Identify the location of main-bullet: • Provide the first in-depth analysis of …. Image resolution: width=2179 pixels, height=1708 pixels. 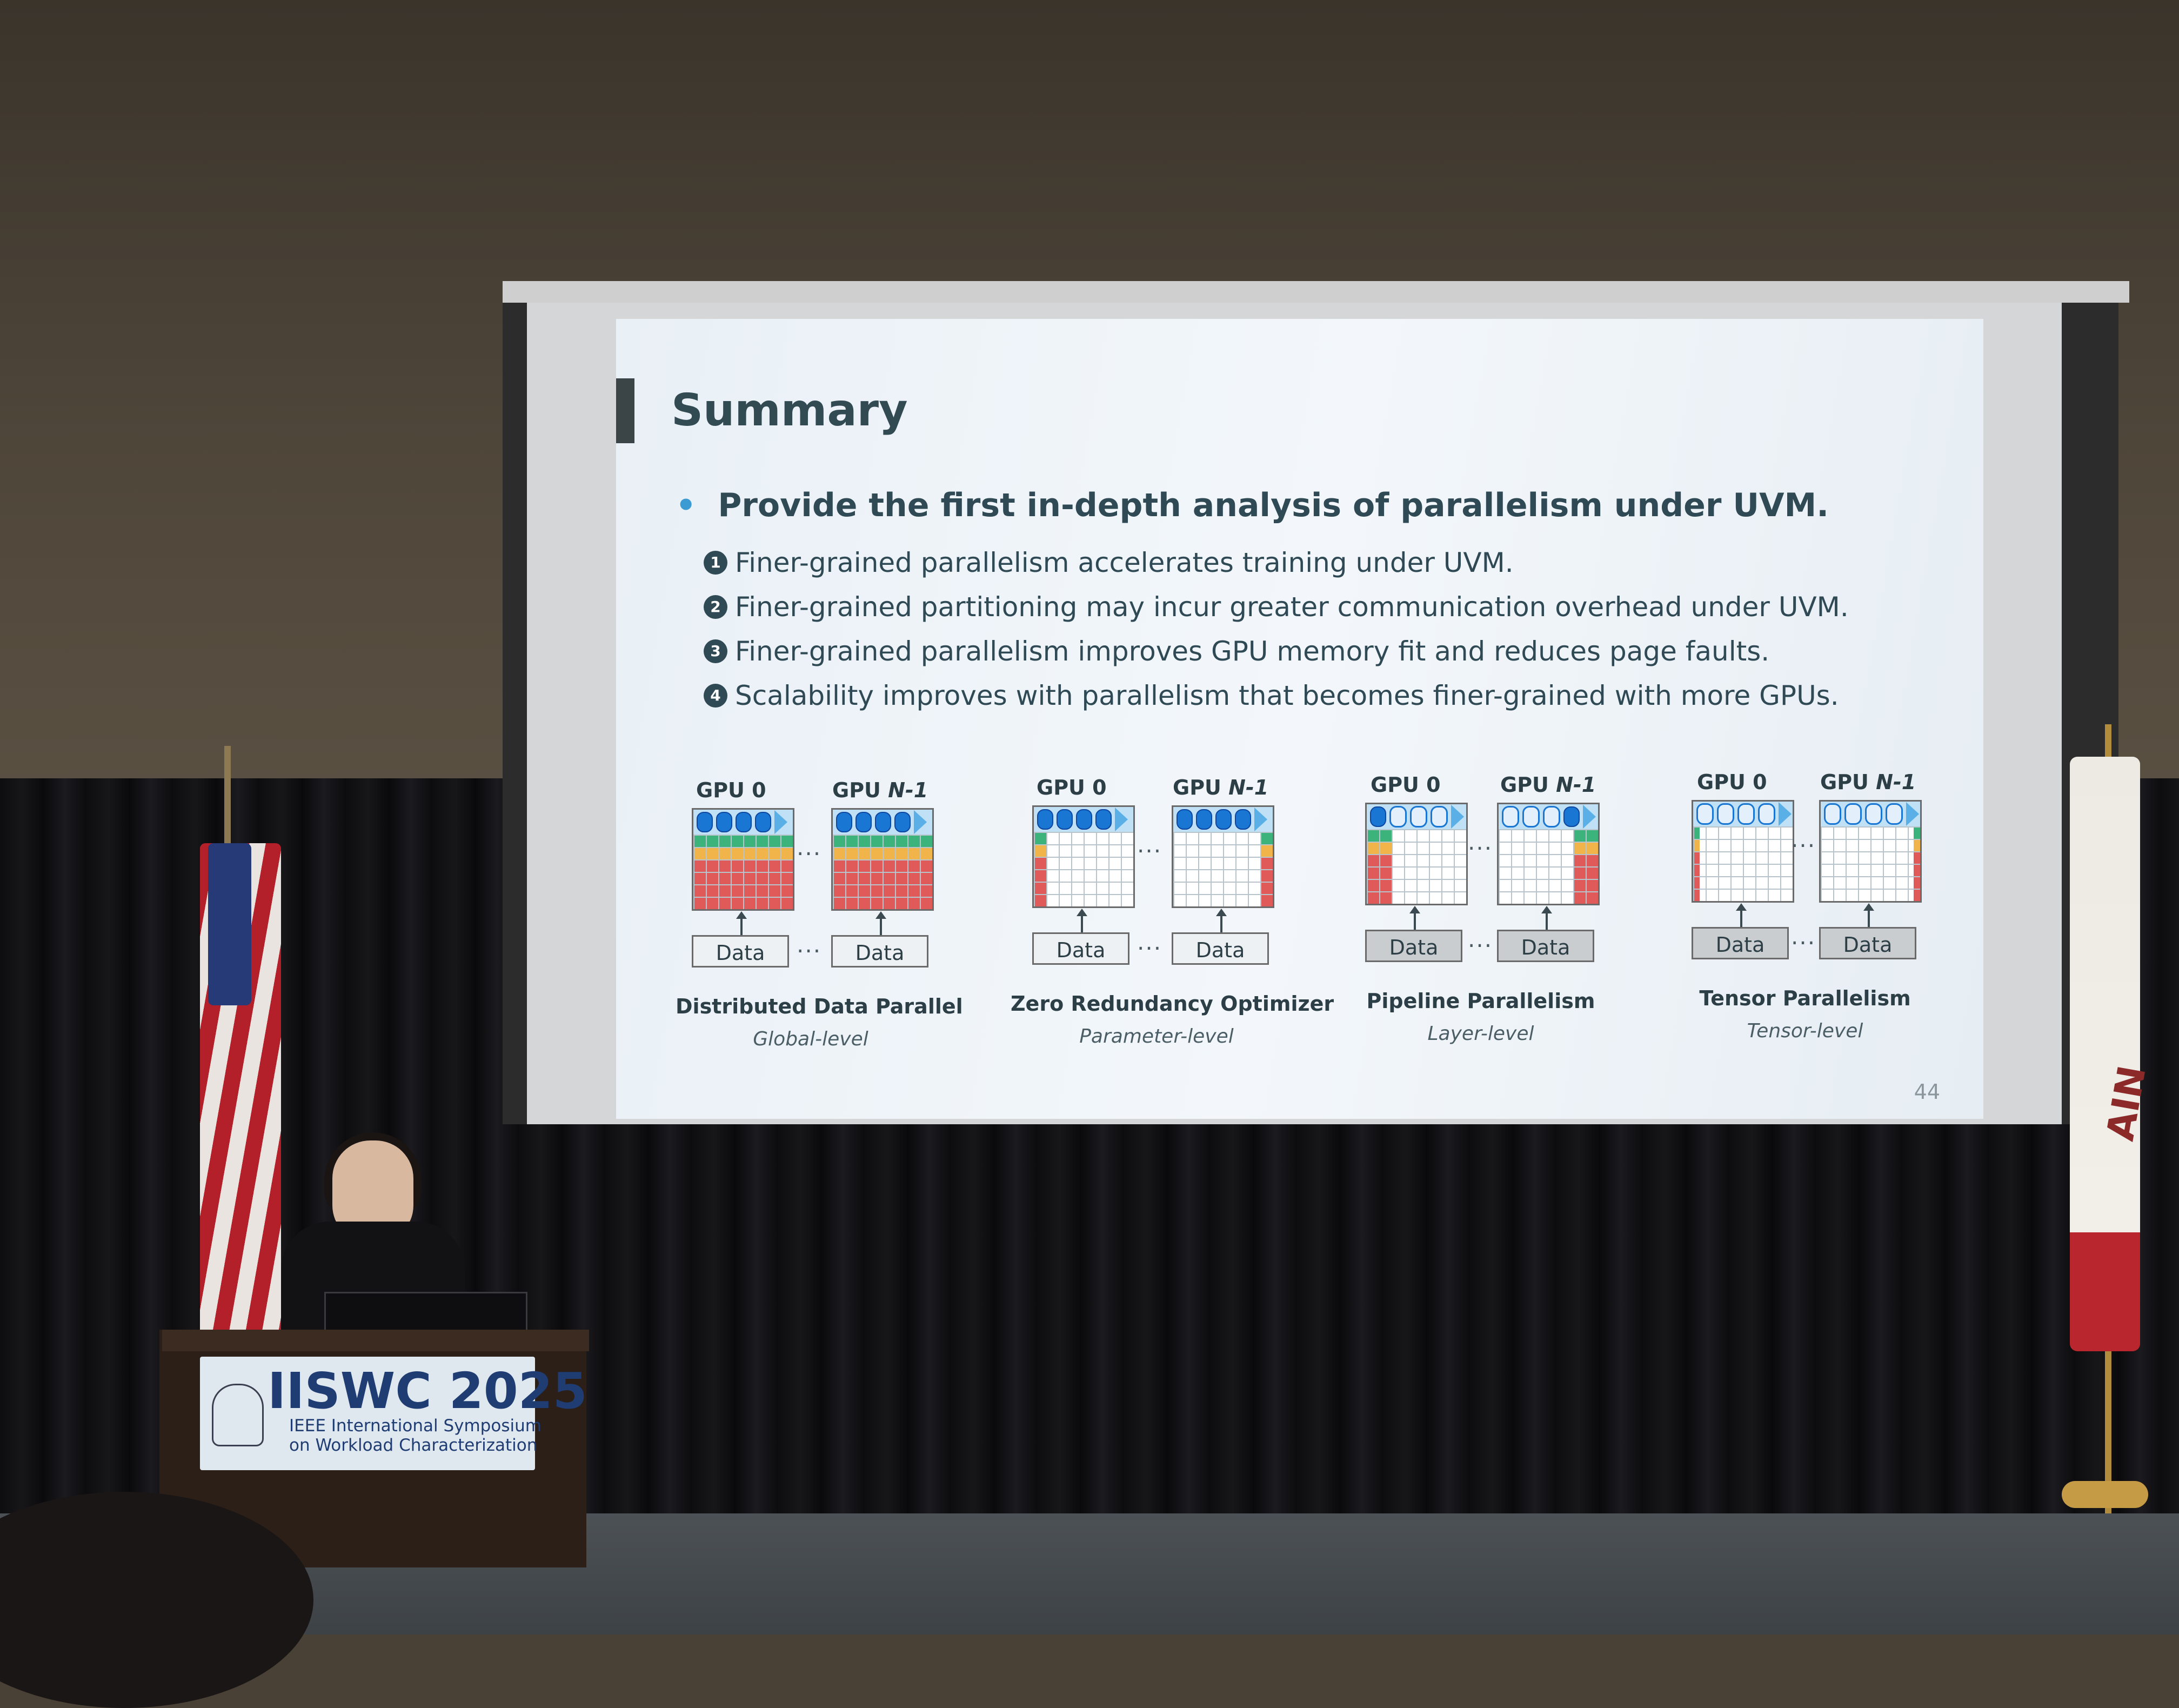
(1253, 505).